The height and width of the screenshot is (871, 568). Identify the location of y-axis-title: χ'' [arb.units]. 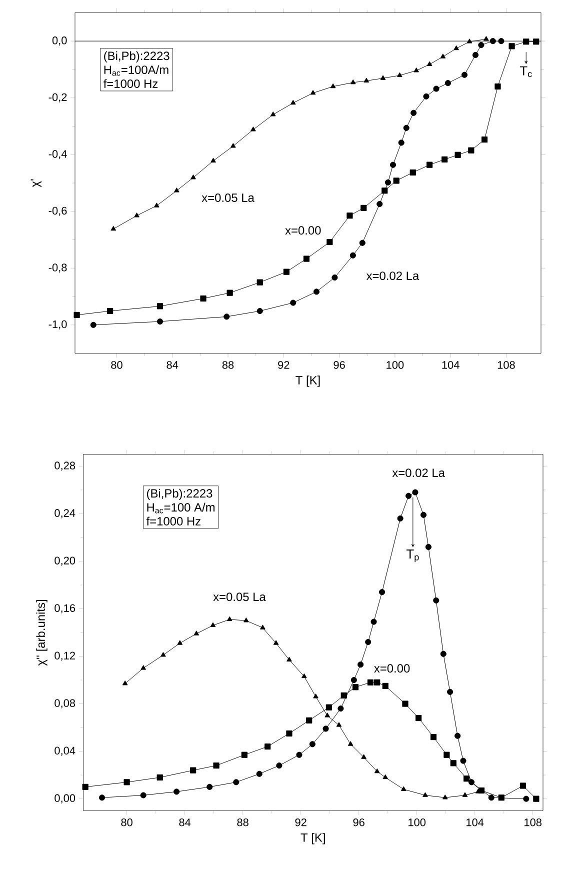
(42, 633).